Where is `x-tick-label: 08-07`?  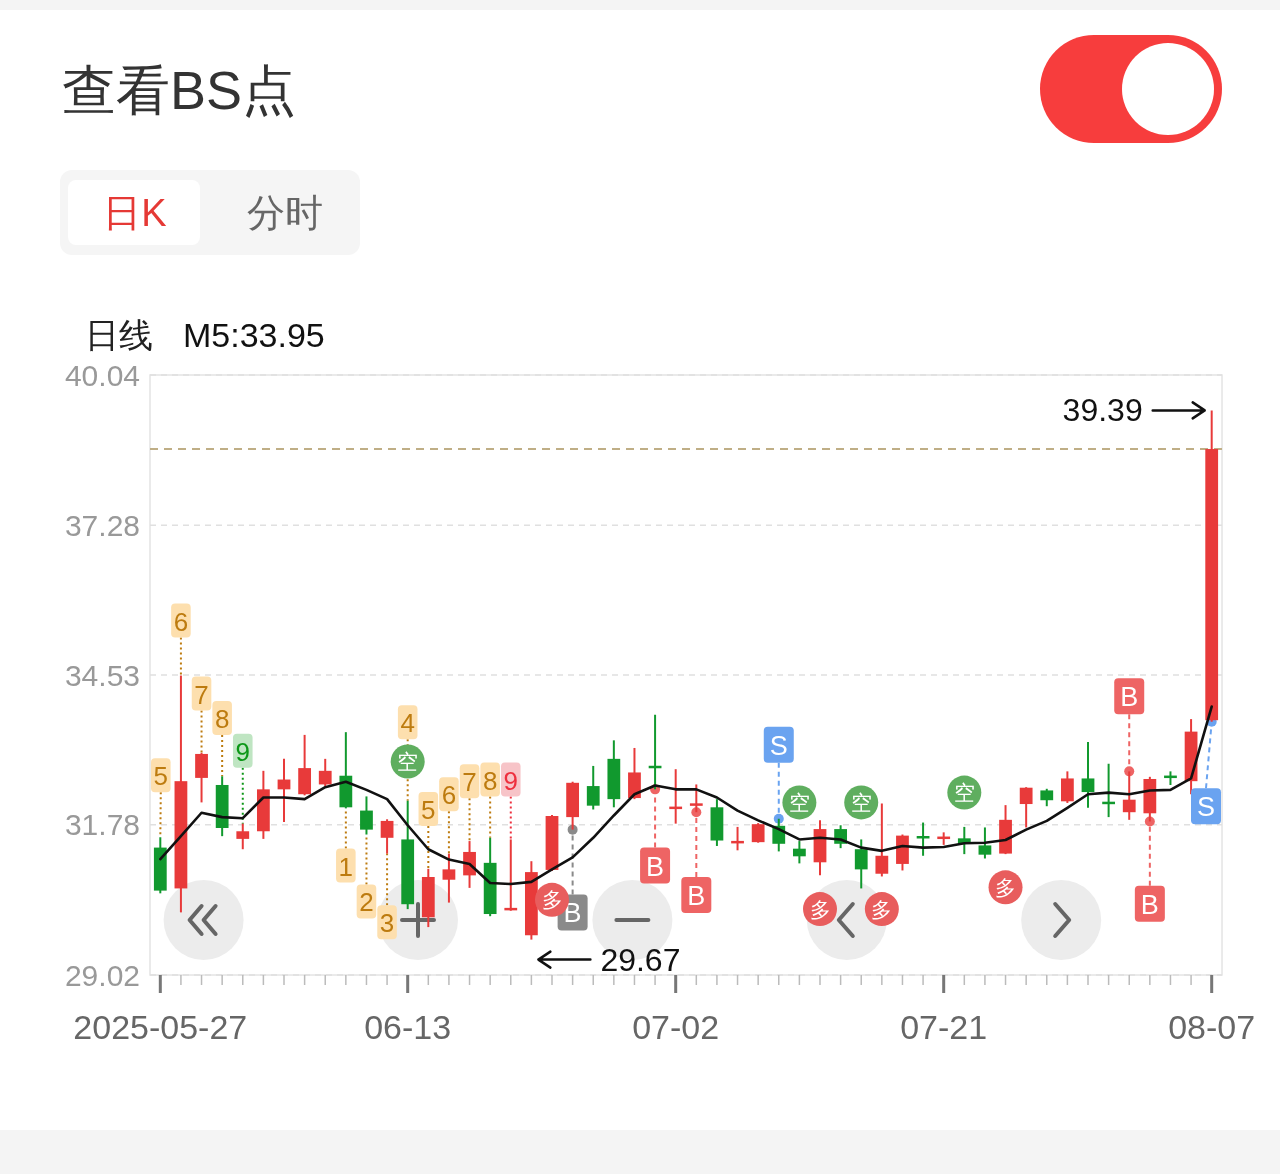
x-tick-label: 08-07 is located at coordinates (1212, 1027).